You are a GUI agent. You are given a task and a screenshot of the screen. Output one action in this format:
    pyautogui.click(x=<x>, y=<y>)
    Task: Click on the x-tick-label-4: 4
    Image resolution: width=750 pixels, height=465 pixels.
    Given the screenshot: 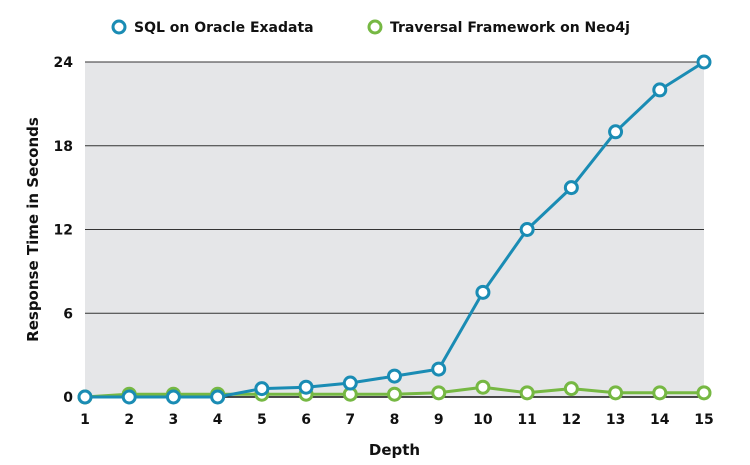 What is the action you would take?
    pyautogui.click(x=218, y=420)
    